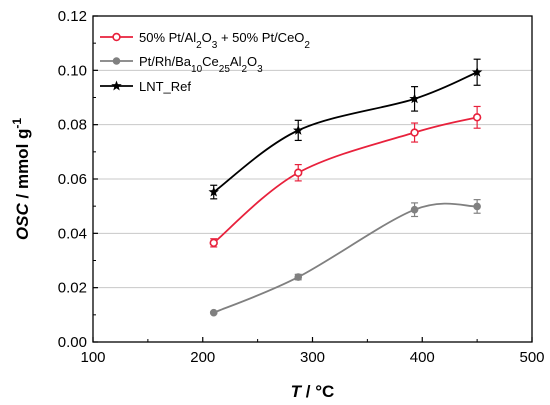 The image size is (550, 405). Describe the element at coordinates (422, 357) in the screenshot. I see `x-tick-label: 400` at that location.